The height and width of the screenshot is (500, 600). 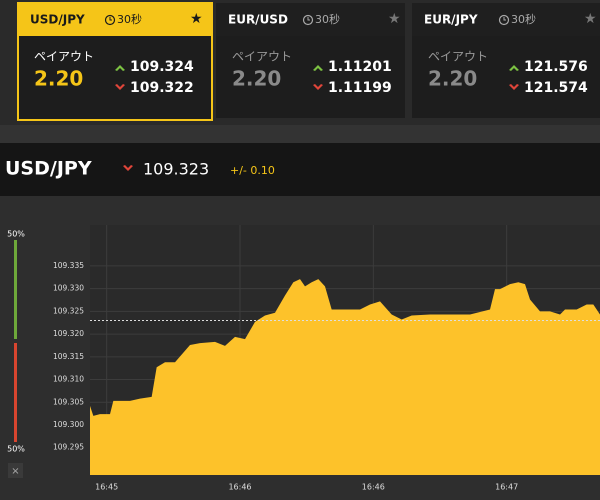 What do you see at coordinates (68, 288) in the screenshot?
I see `y-tick-label: 109.330` at bounding box center [68, 288].